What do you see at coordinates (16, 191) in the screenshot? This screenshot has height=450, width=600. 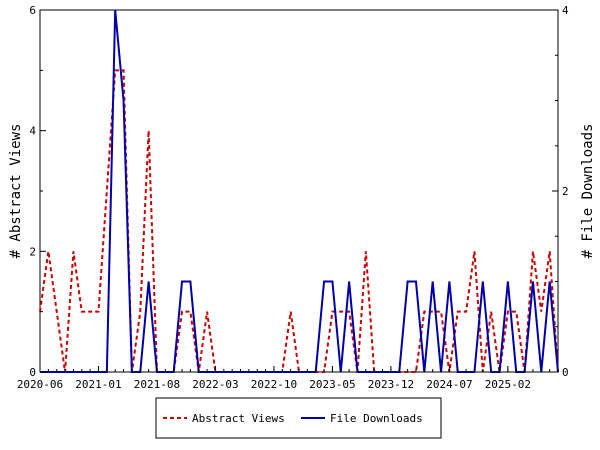 I see `y-axis-title: # Abstract Views` at bounding box center [16, 191].